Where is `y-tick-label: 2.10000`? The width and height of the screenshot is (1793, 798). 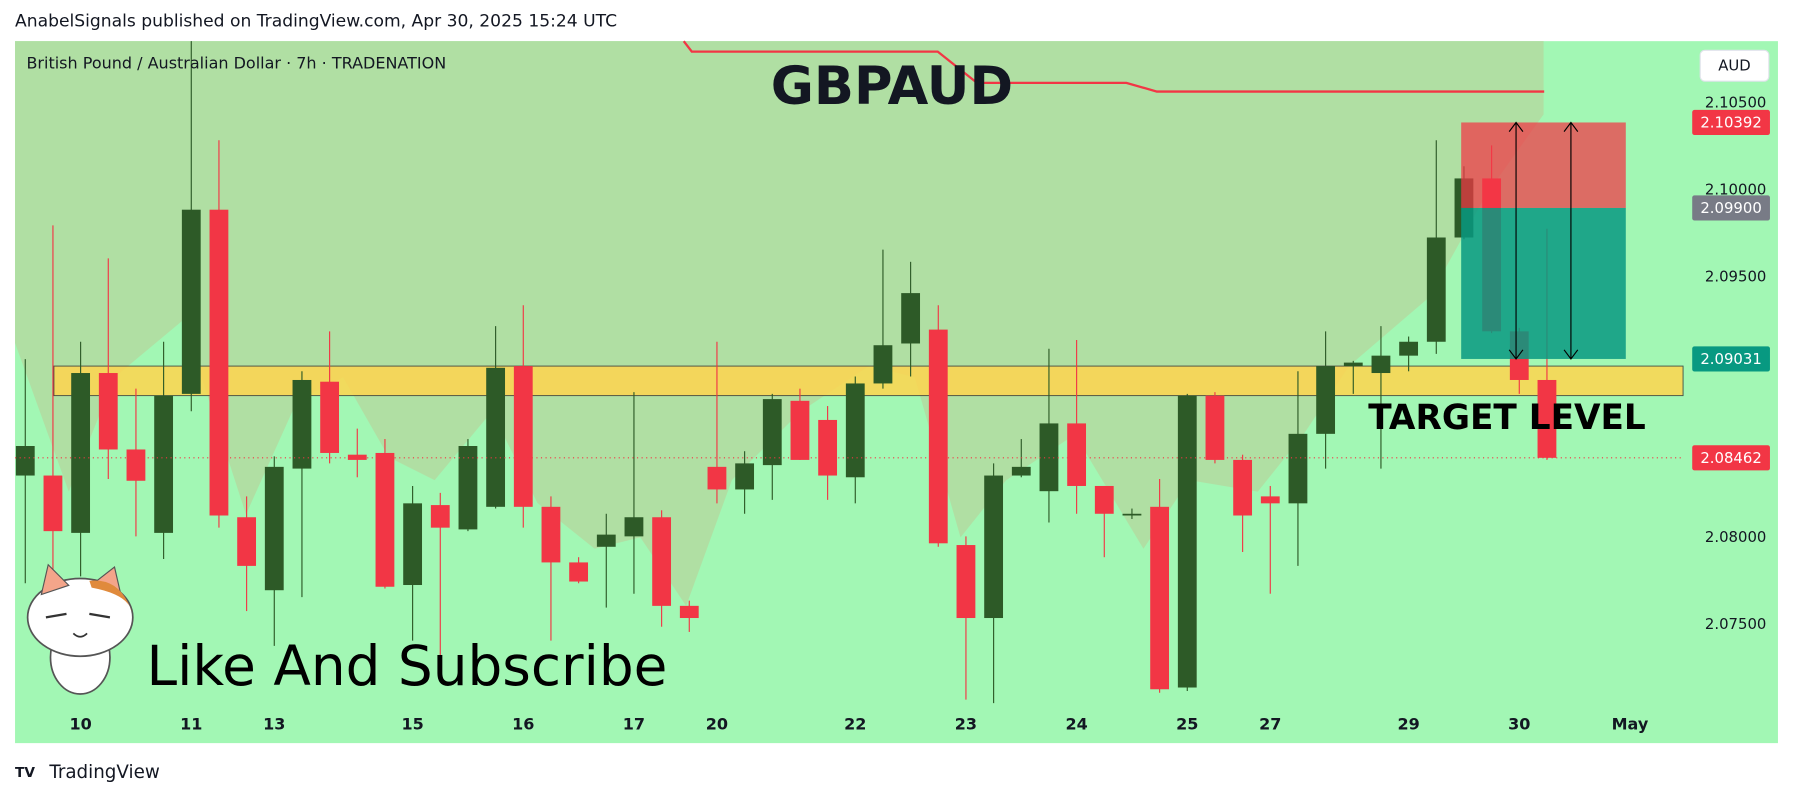
y-tick-label: 2.10000 is located at coordinates (1735, 190).